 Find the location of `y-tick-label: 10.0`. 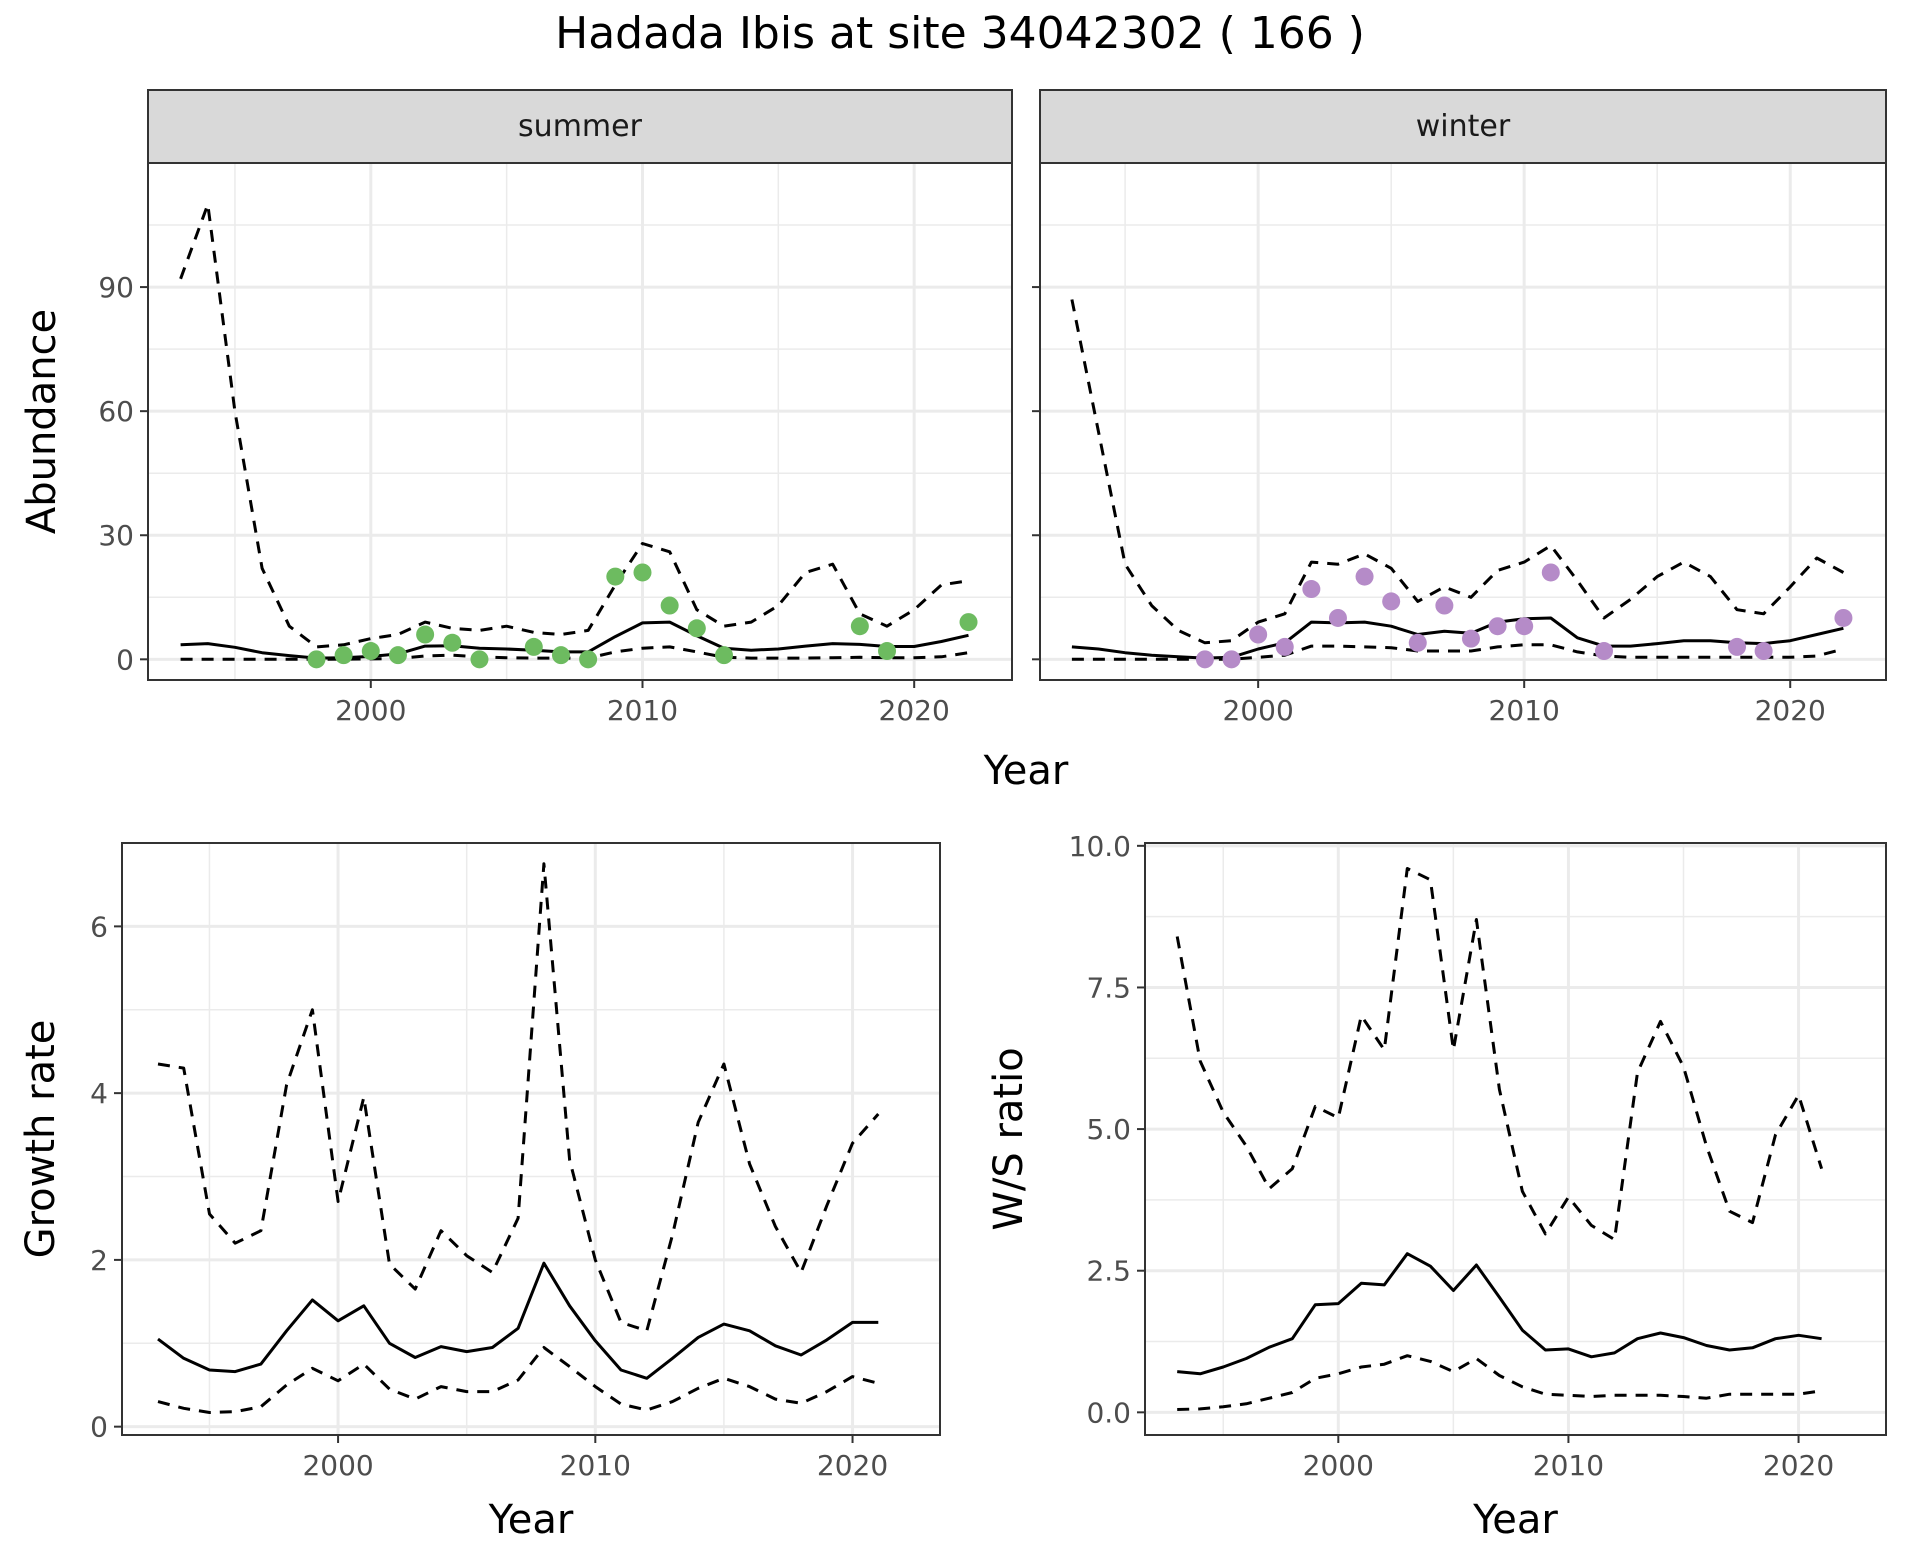

y-tick-label: 10.0 is located at coordinates (1100, 846).